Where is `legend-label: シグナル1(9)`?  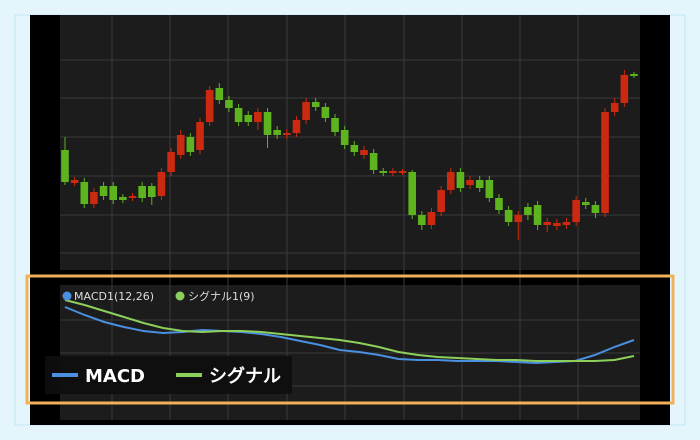 legend-label: シグナル1(9) is located at coordinates (221, 296).